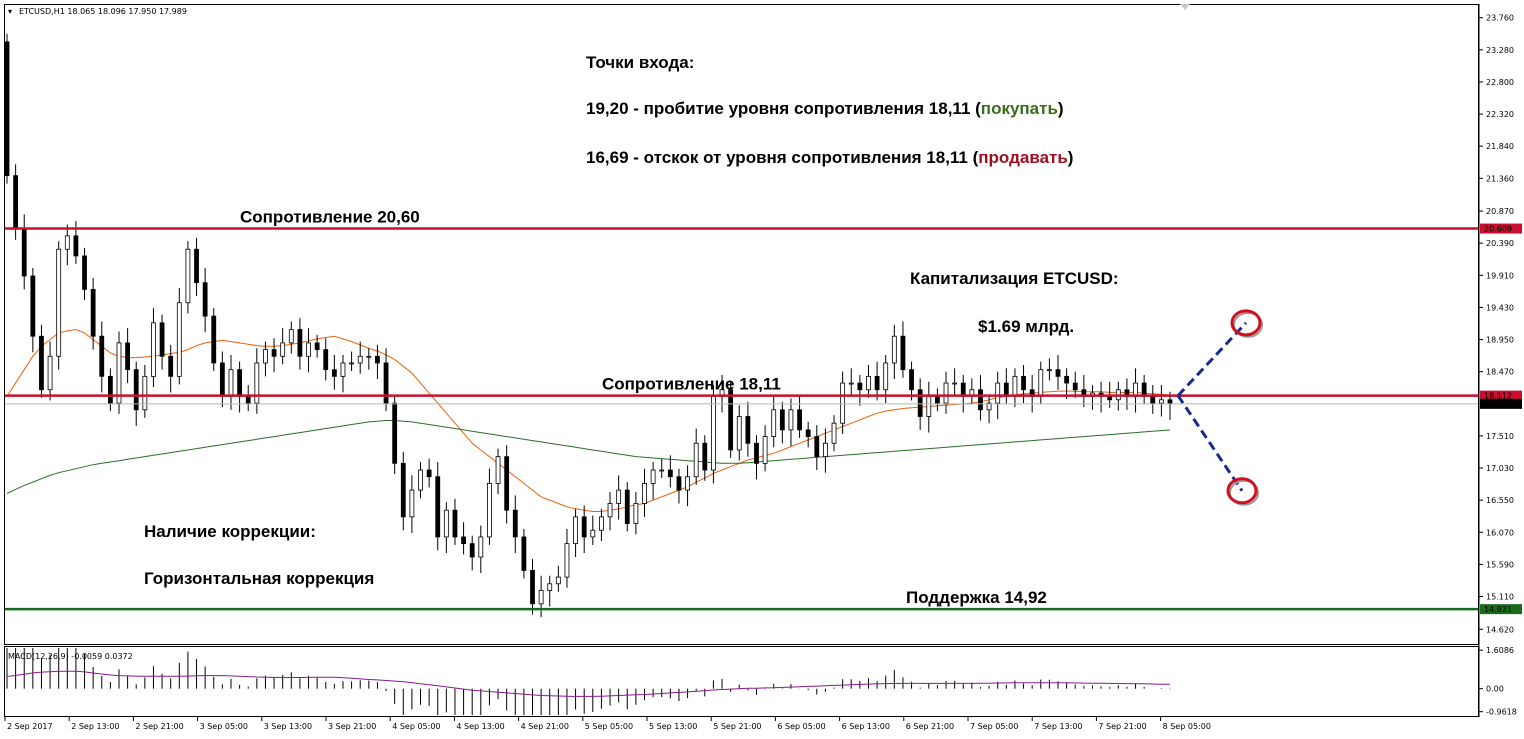  What do you see at coordinates (1014, 278) in the screenshot?
I see `capitalization-title: Капитализация ETCUSD:` at bounding box center [1014, 278].